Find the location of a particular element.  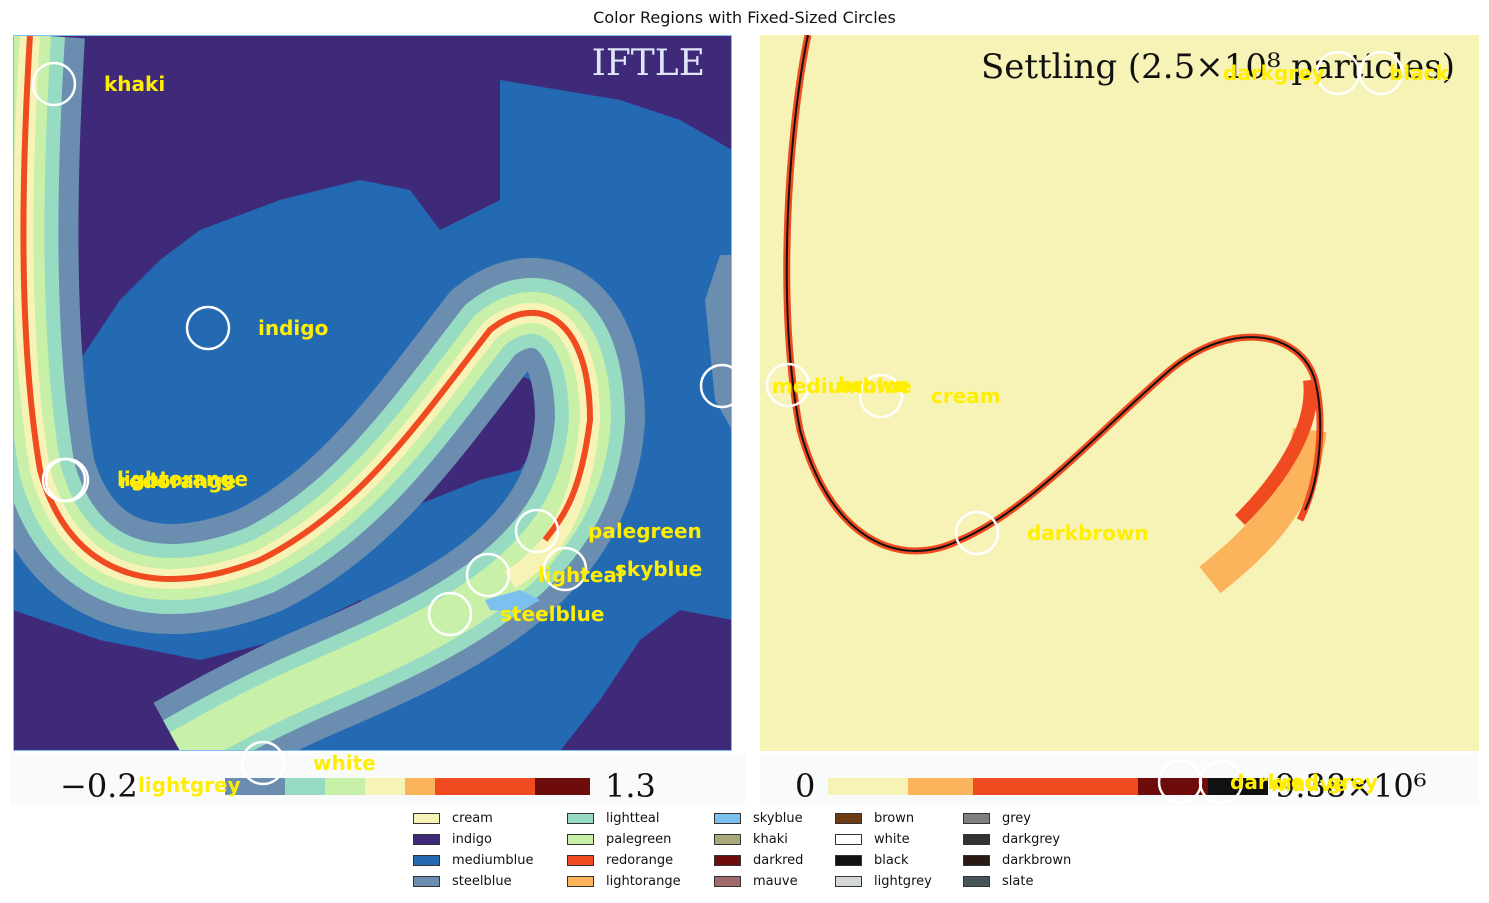

legend-column-4: brown white black lightgrey is located at coordinates (883, 850).